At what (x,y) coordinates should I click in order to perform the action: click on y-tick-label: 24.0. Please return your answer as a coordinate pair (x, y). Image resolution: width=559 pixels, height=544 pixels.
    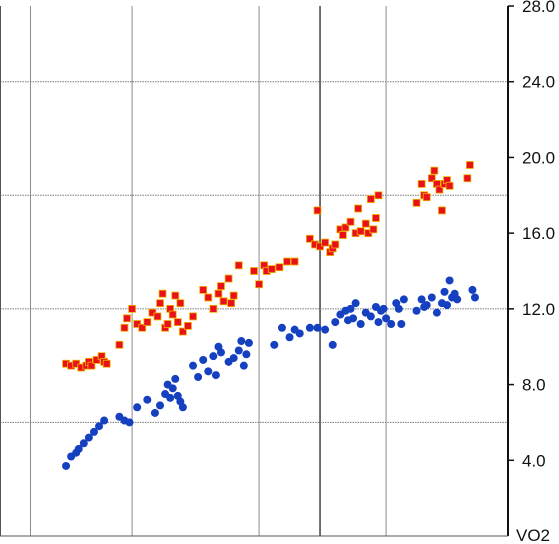
    Looking at the image, I should click on (538, 82).